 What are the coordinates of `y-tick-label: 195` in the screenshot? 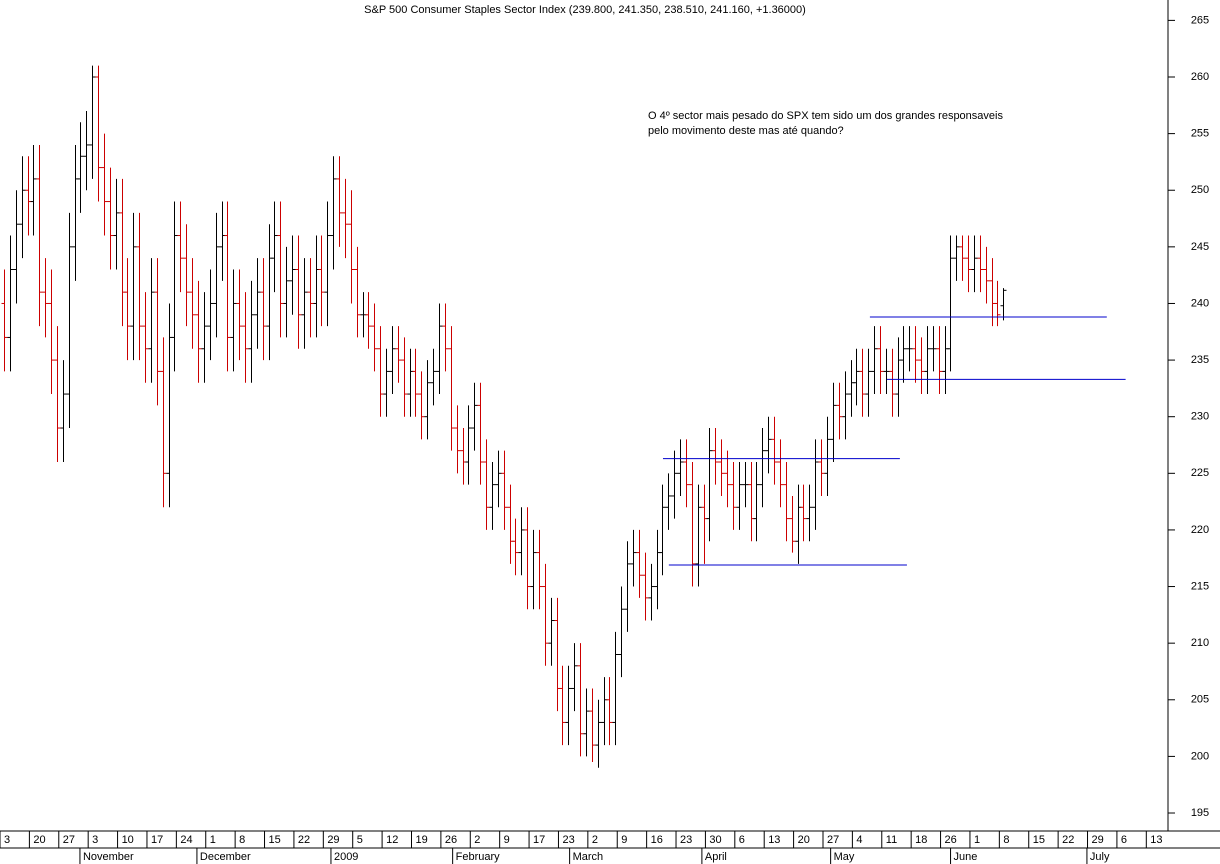 It's located at (1200, 813).